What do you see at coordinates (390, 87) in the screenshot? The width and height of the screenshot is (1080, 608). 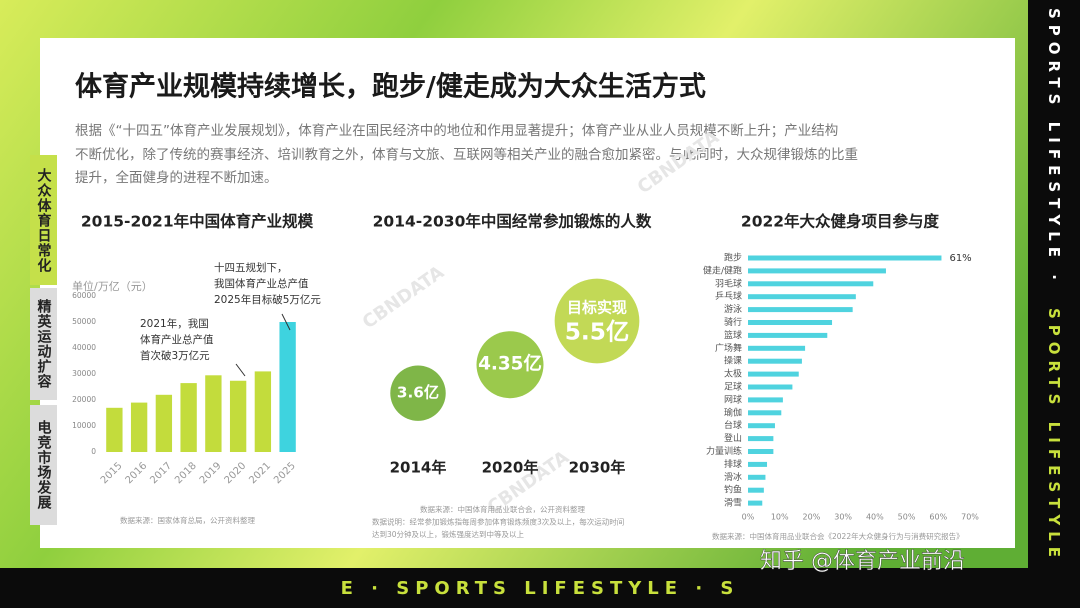 I see `page-title: 体育产业规模持续增长，跑步/健走成为大众生活方式` at bounding box center [390, 87].